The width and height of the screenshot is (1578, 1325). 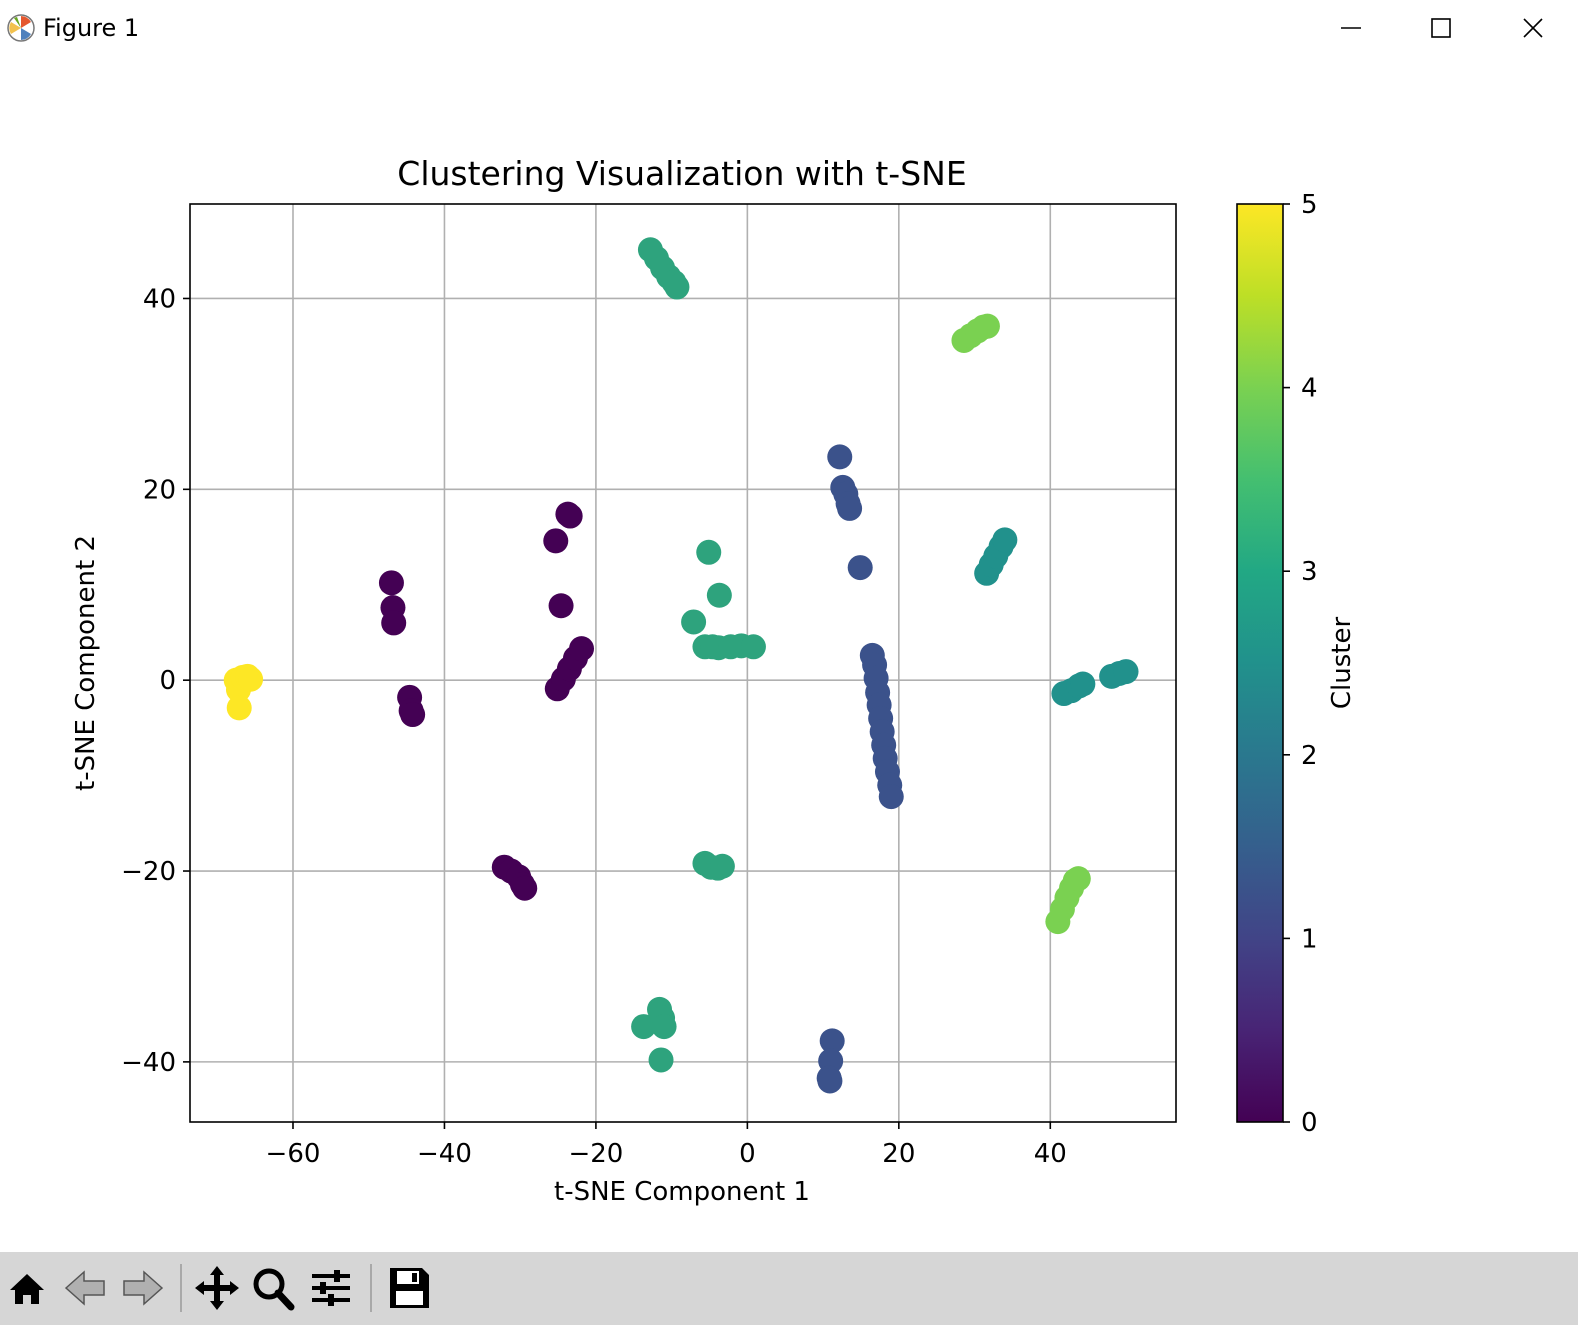 I want to click on colorbar-tick-label: 3, so click(x=1309, y=572).